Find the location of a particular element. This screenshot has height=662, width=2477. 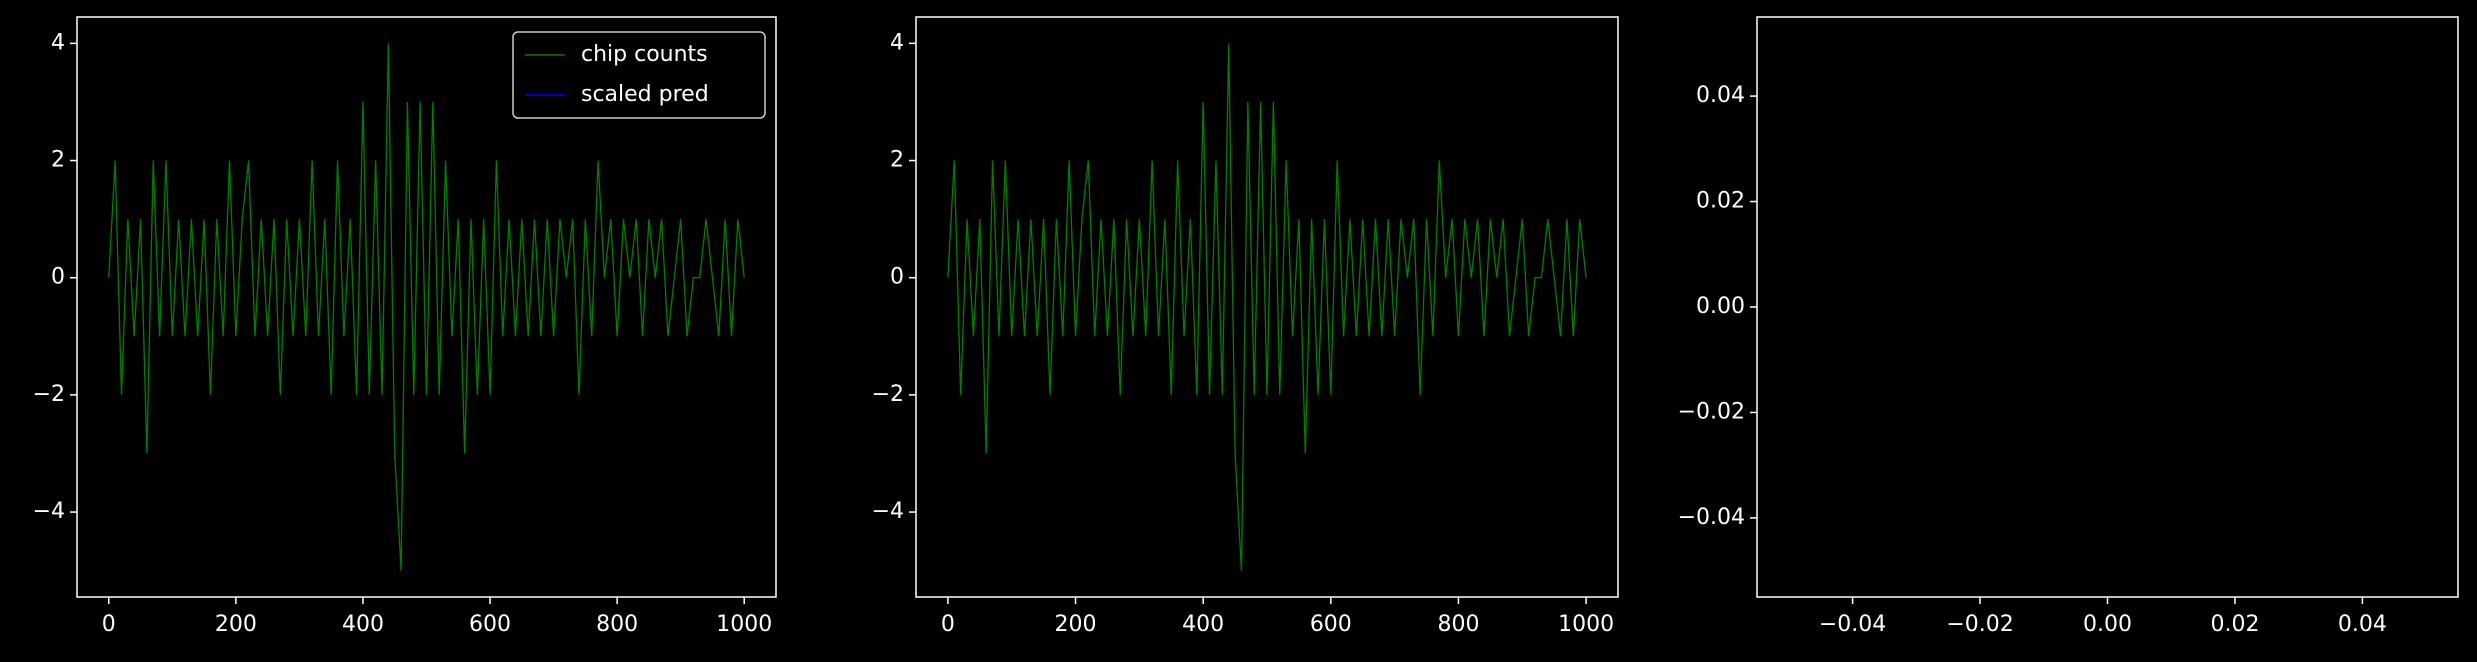

x-tick-label: 0.04 is located at coordinates (2362, 624).